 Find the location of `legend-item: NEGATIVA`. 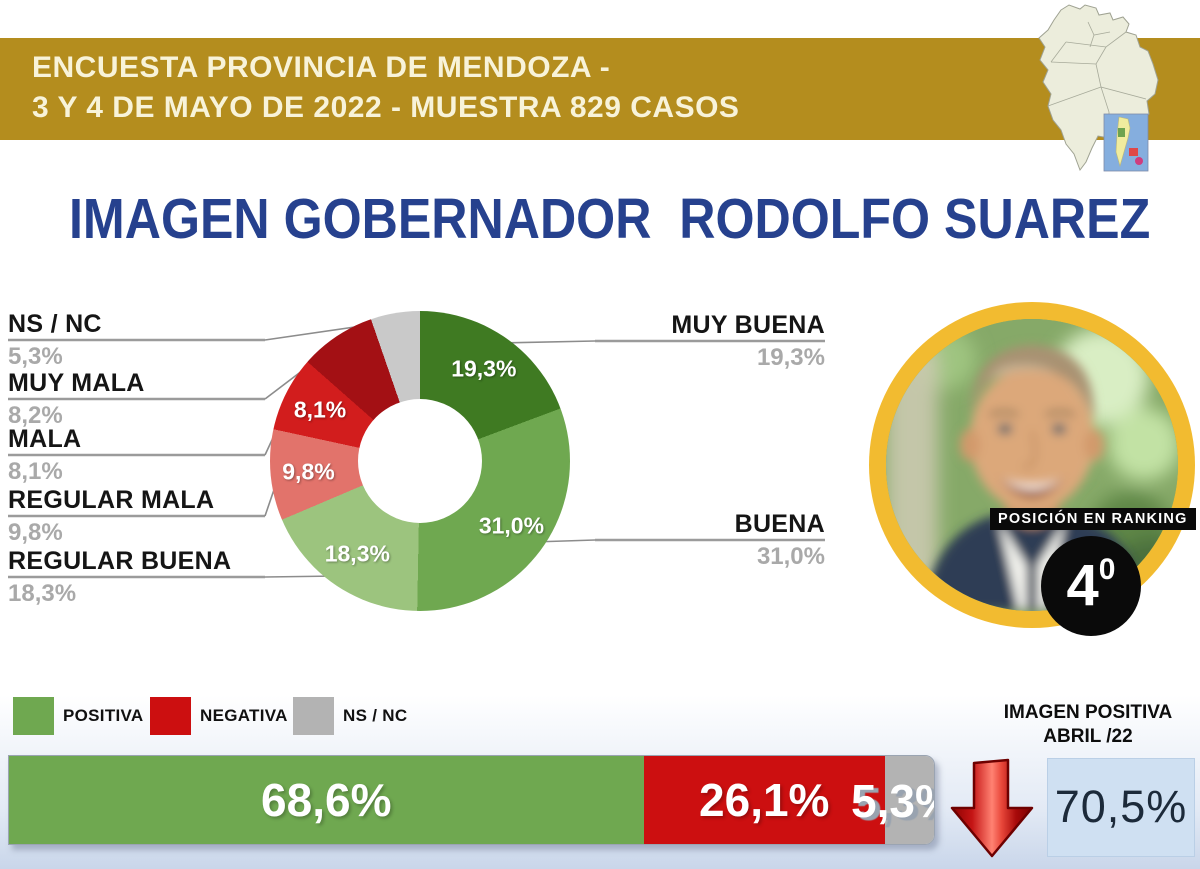

legend-item: NEGATIVA is located at coordinates (219, 716).